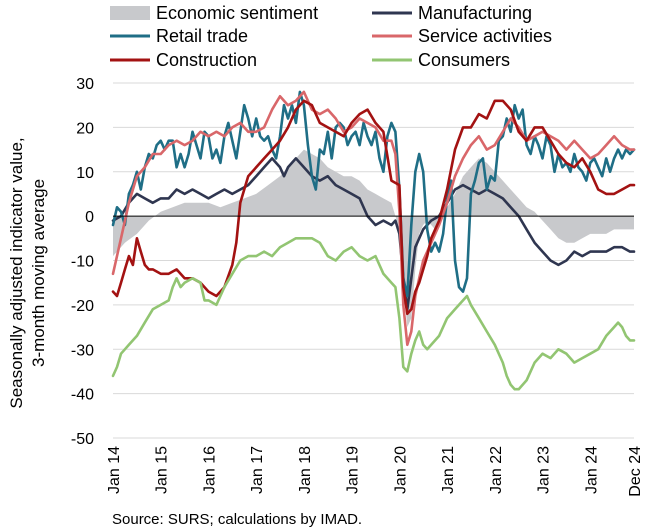  What do you see at coordinates (82, 306) in the screenshot?
I see `y-tick-label: -20` at bounding box center [82, 306].